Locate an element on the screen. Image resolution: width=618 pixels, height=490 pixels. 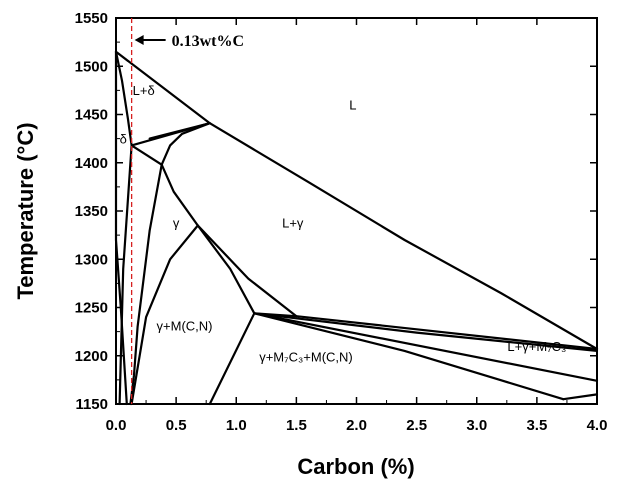
x-tick-label: 2.0 is located at coordinates (356, 425).